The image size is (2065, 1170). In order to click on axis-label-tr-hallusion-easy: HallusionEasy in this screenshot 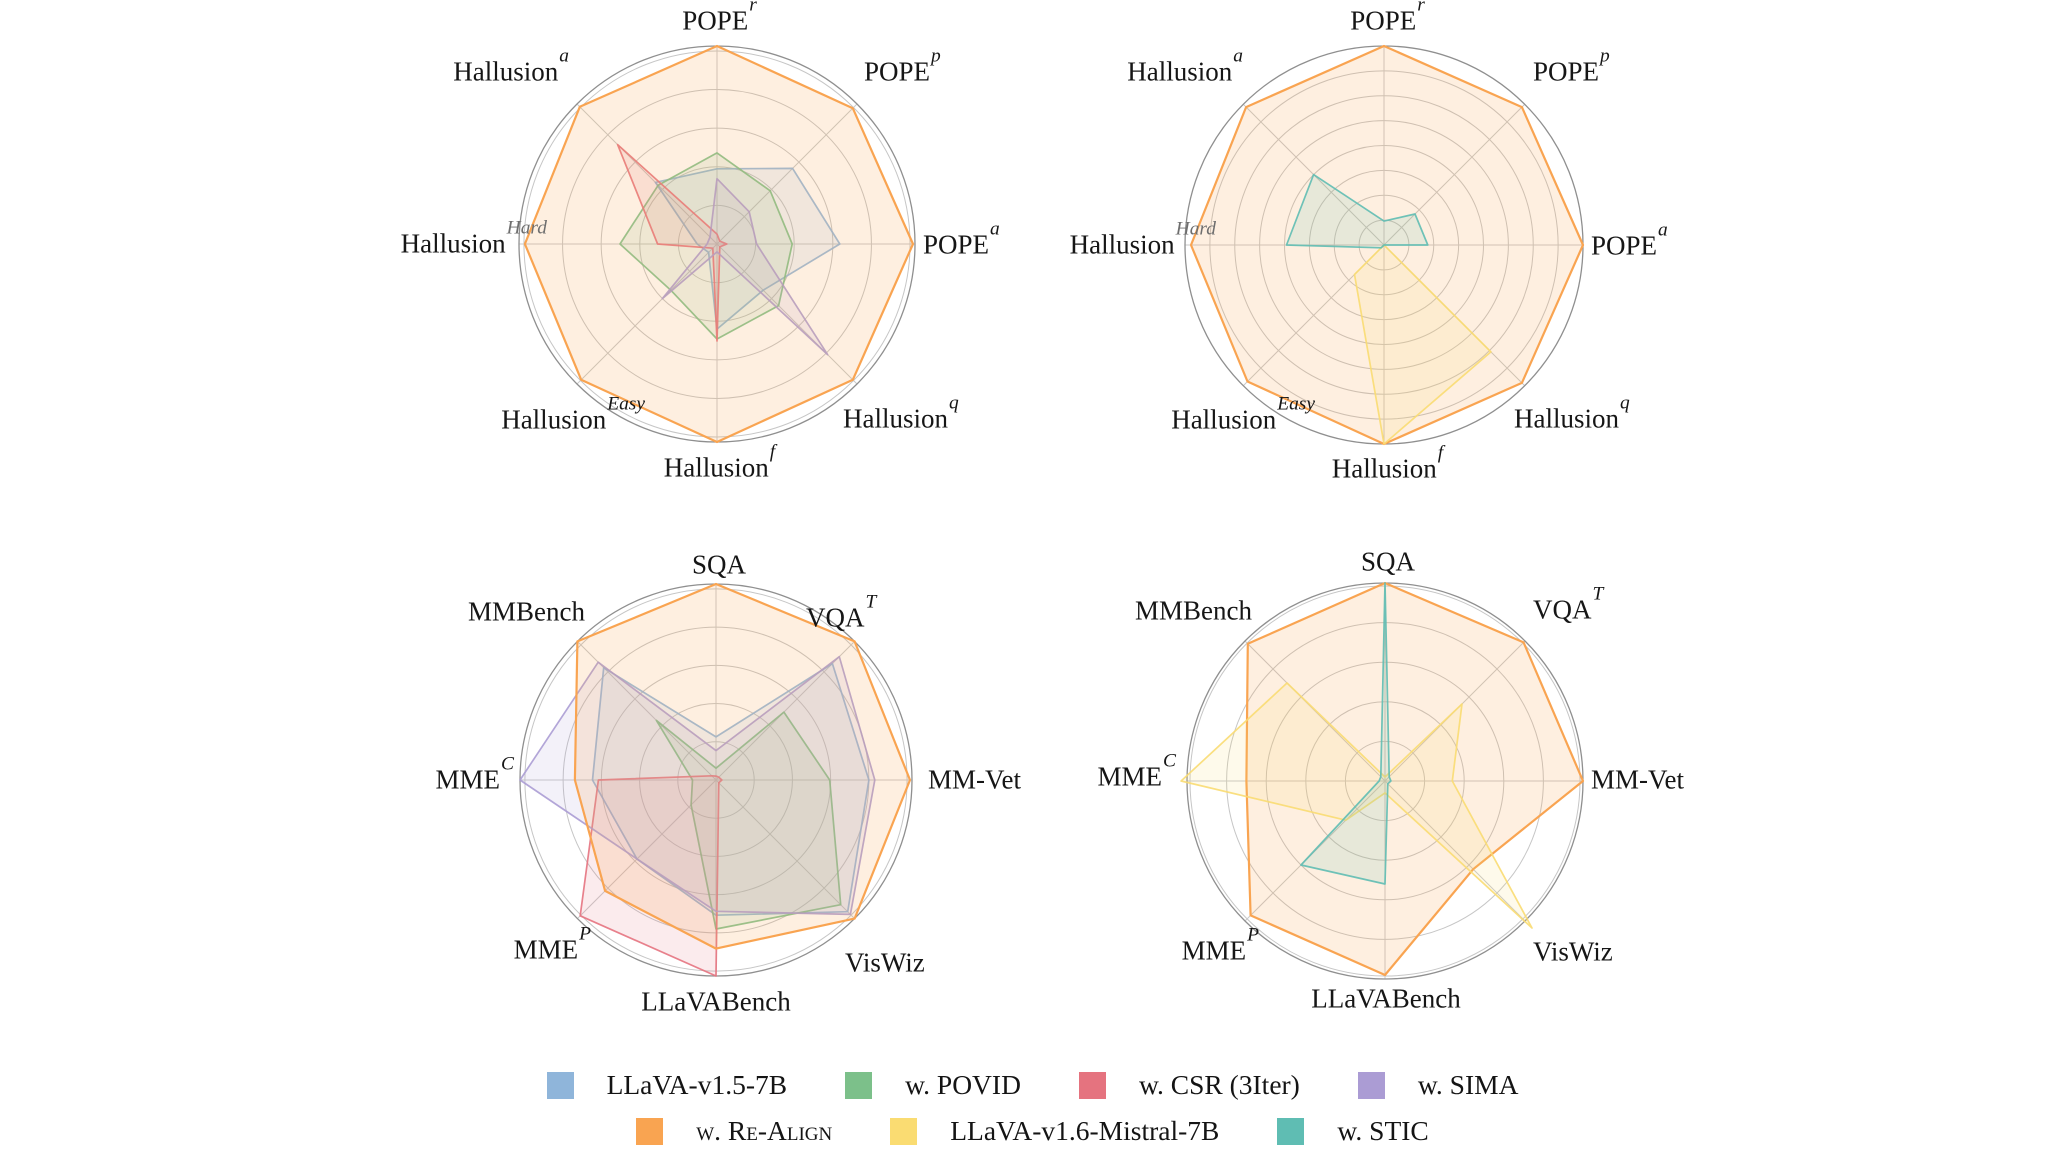, I will do `click(1243, 414)`.